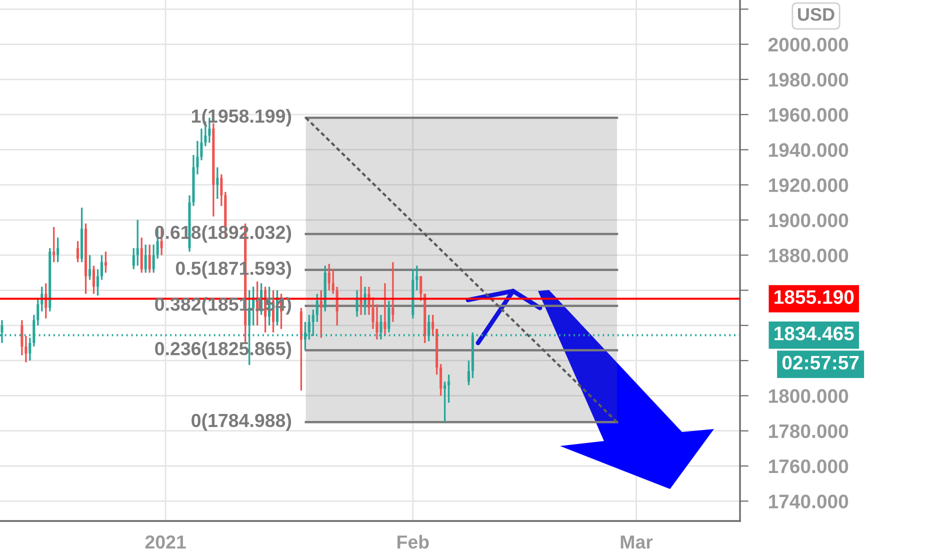 The width and height of the screenshot is (932, 550). What do you see at coordinates (808, 150) in the screenshot?
I see `y-tick-label: 1940.000` at bounding box center [808, 150].